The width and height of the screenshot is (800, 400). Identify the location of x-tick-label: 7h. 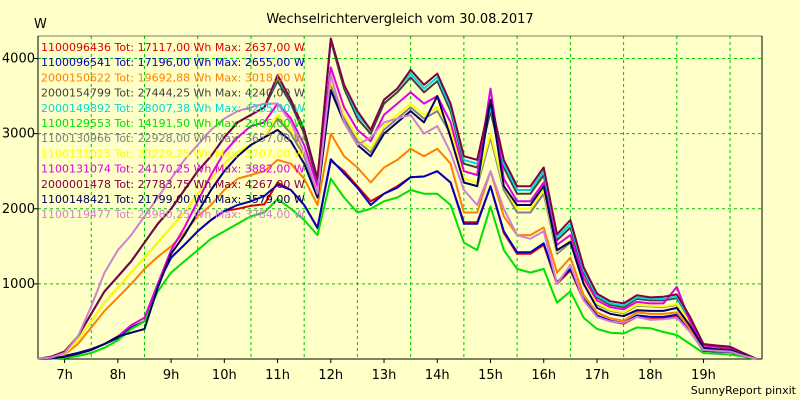
(64, 375).